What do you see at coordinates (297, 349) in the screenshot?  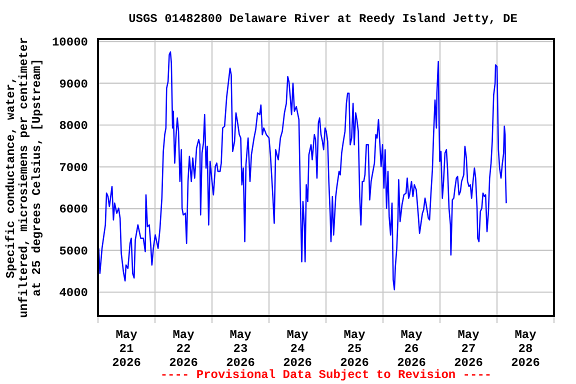 I see `x-tick-label: May 24 2026` at bounding box center [297, 349].